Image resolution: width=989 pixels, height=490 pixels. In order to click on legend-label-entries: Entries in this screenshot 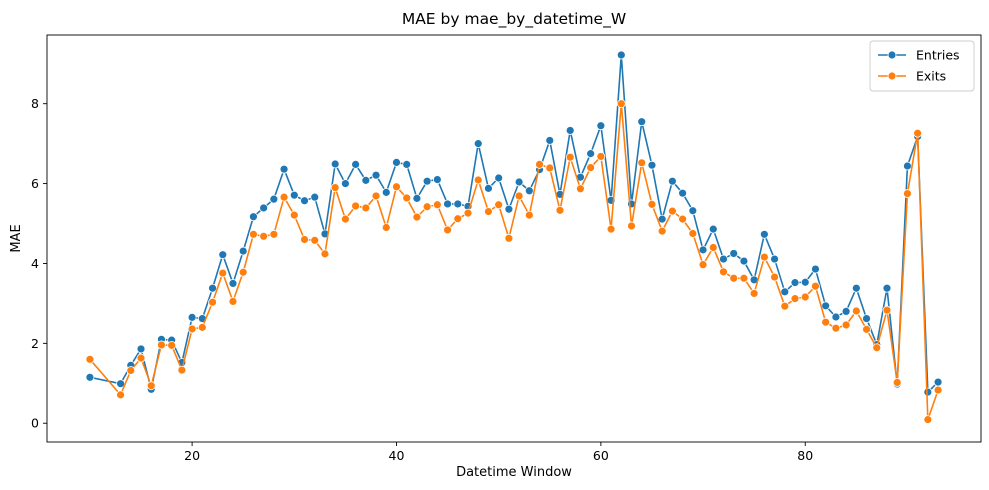, I will do `click(938, 55)`.